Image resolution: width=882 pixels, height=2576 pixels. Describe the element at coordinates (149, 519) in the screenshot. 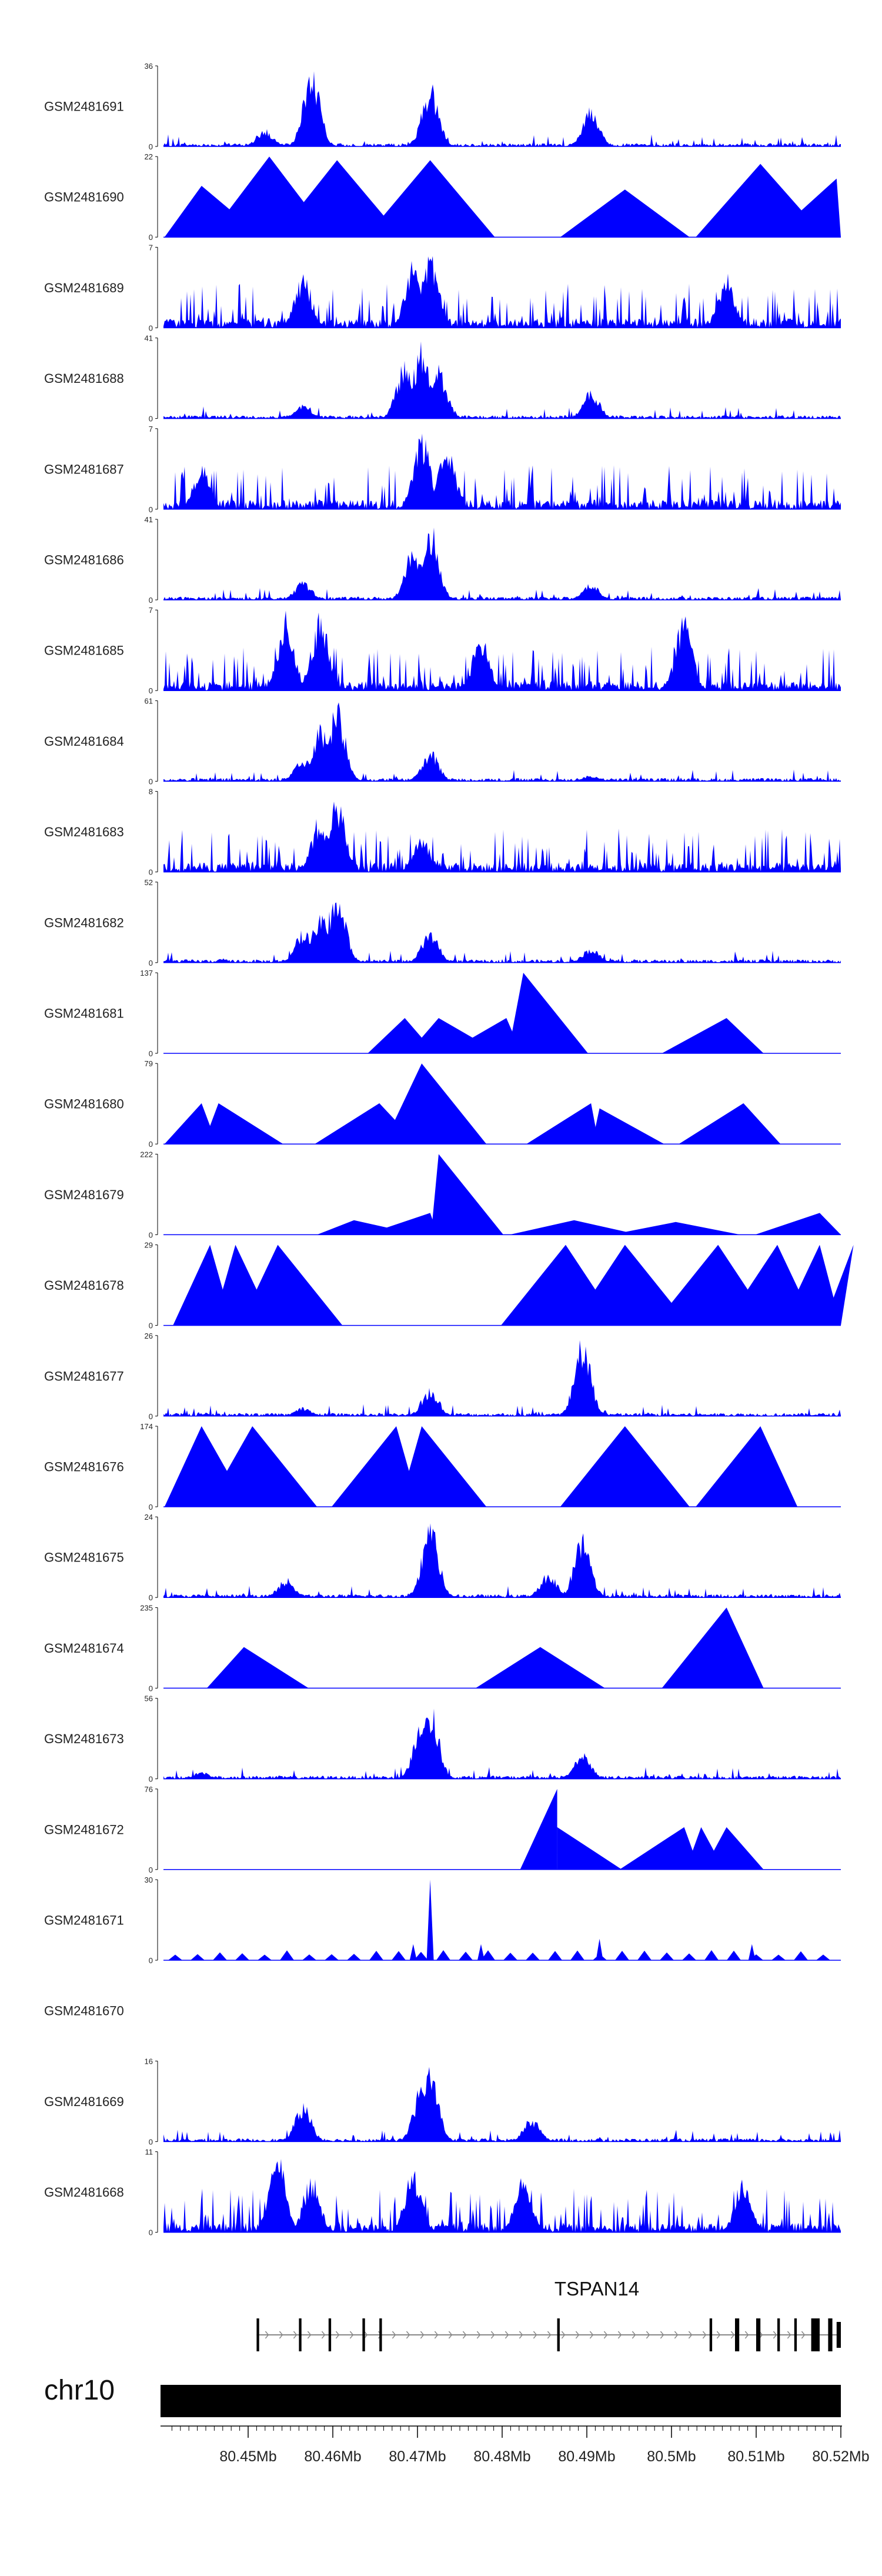

I see `y-max-label: 41` at that location.